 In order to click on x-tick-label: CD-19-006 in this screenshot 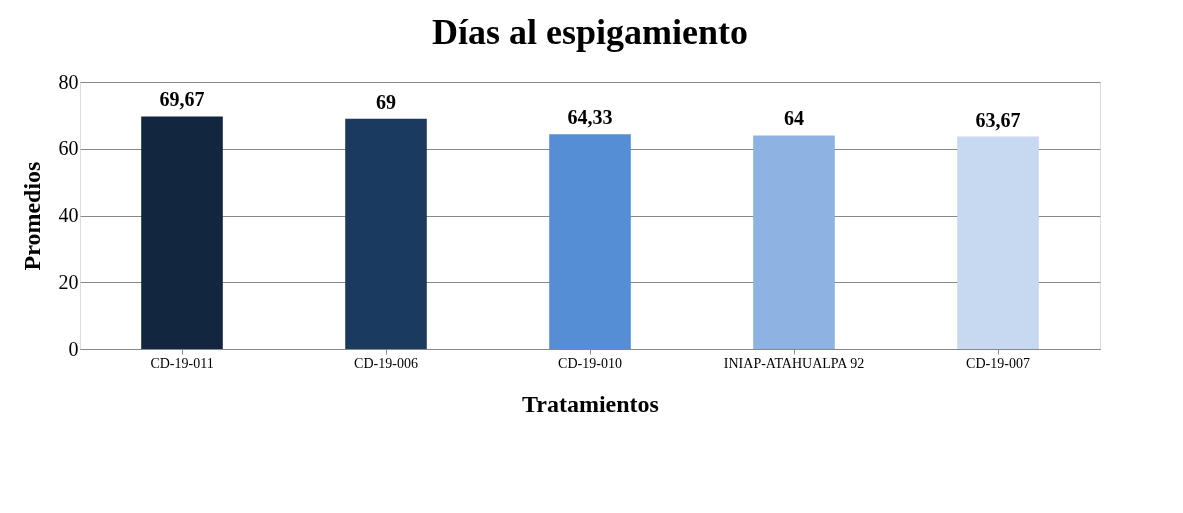, I will do `click(386, 363)`.